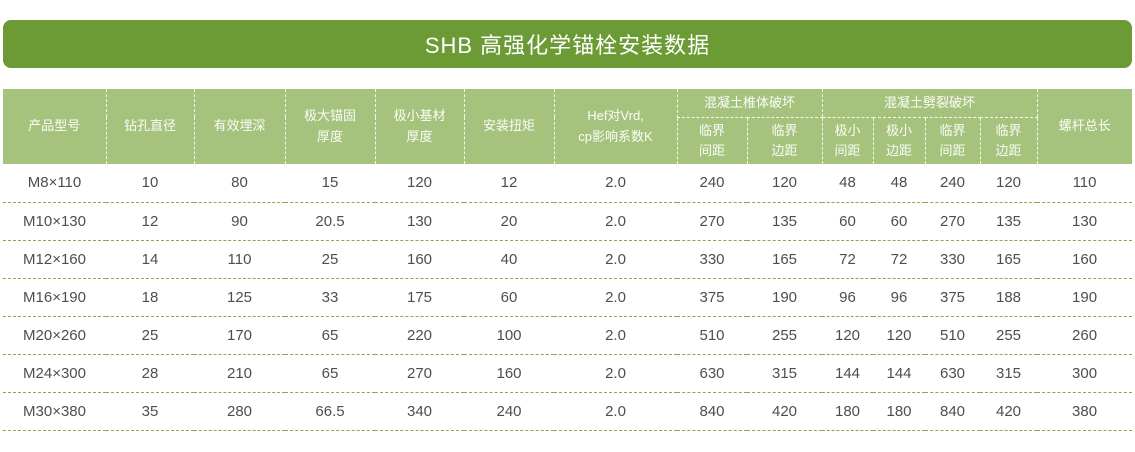 This screenshot has width=1135, height=452. I want to click on value-cell: 66.5, so click(330, 411).